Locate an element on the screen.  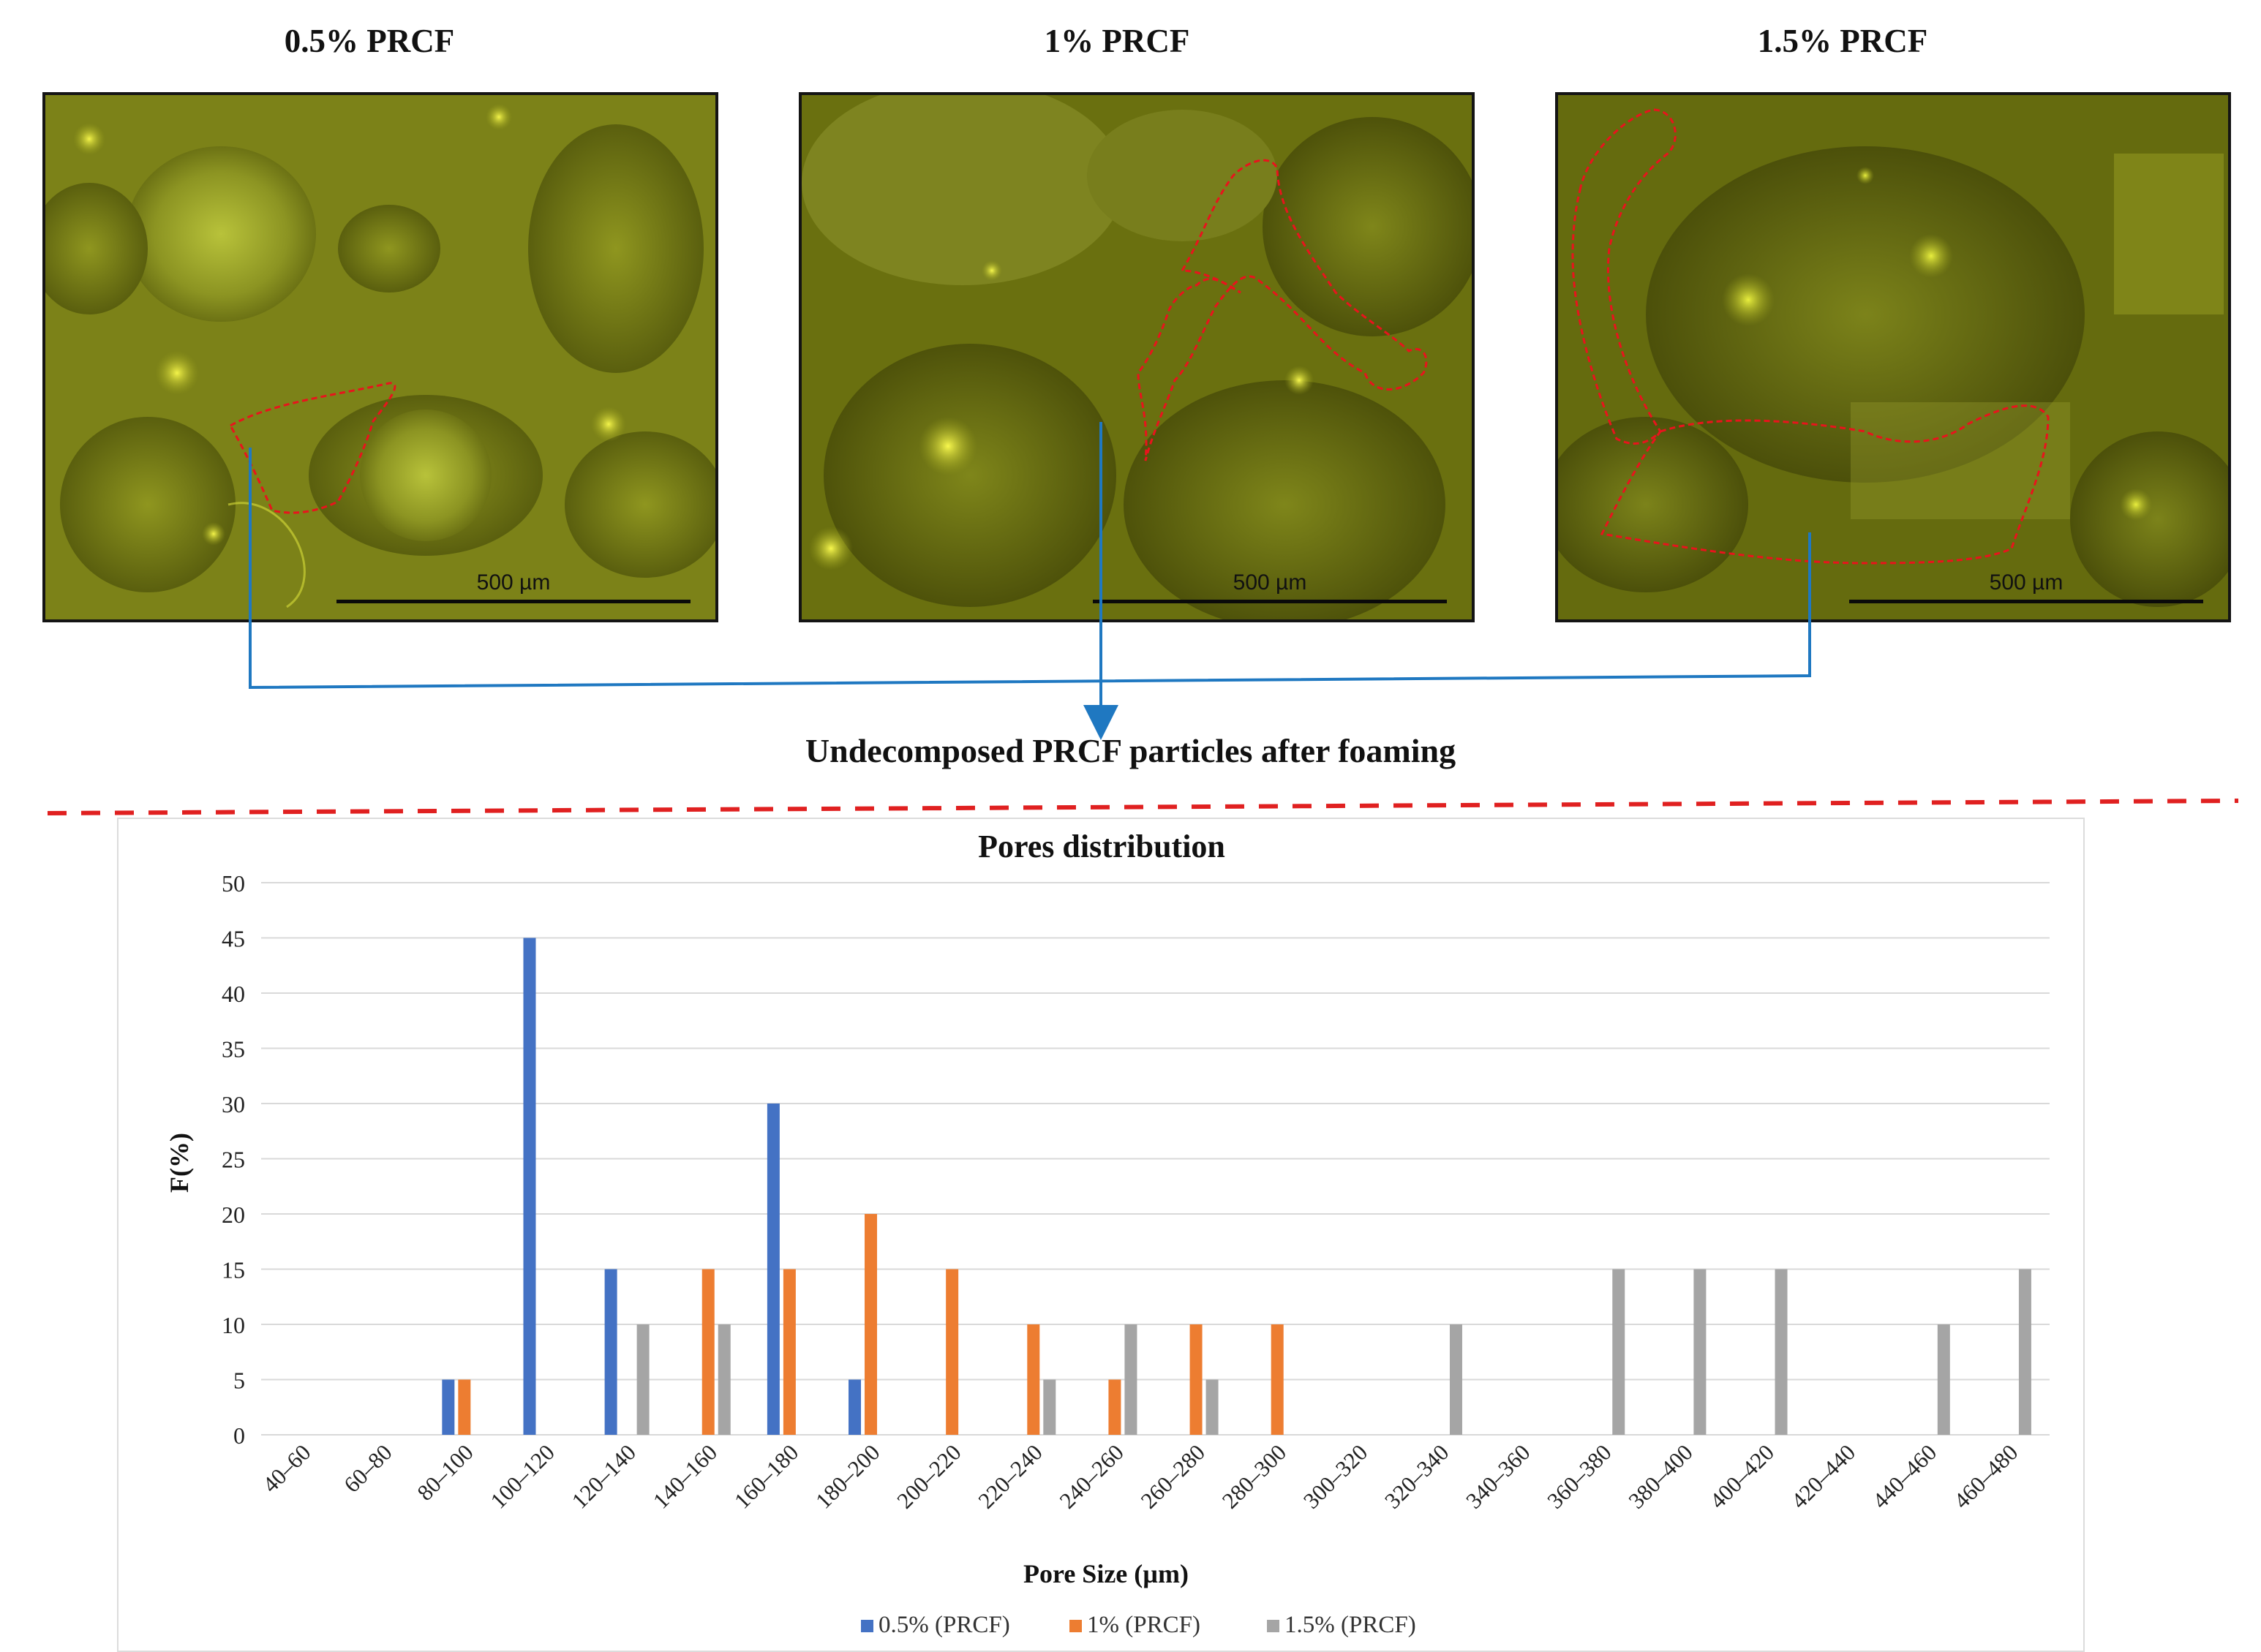
y-tick-label: 5 is located at coordinates (239, 1381).